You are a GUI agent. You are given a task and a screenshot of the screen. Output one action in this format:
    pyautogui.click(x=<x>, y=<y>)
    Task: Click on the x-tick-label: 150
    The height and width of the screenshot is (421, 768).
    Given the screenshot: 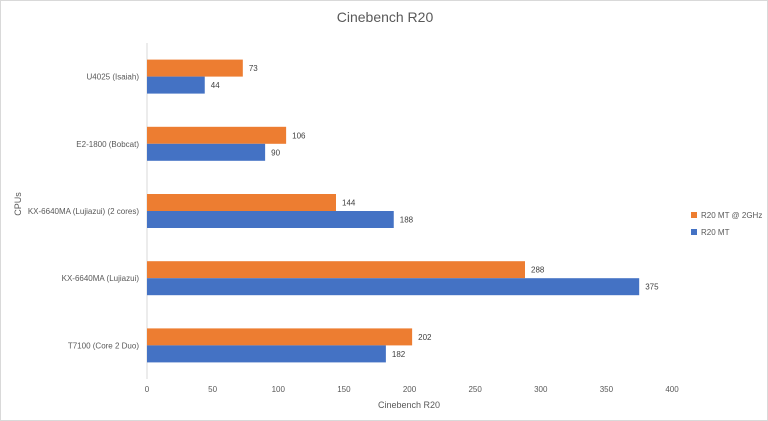 What is the action you would take?
    pyautogui.click(x=344, y=389)
    